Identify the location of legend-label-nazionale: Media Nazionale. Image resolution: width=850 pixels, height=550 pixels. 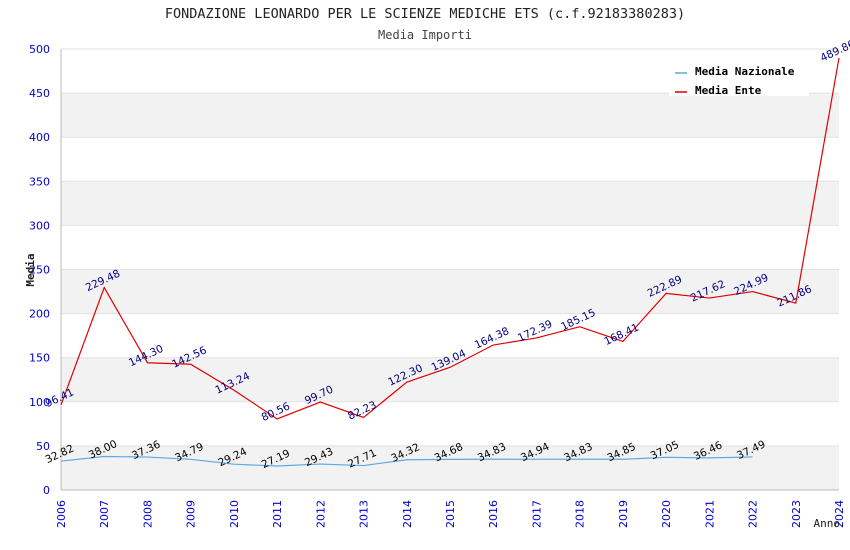
(745, 71).